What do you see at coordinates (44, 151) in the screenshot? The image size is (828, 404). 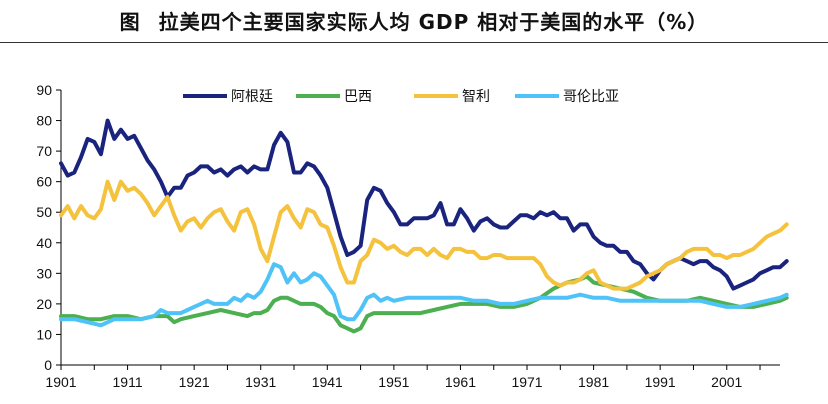 I see `y-tick-label: 70` at bounding box center [44, 151].